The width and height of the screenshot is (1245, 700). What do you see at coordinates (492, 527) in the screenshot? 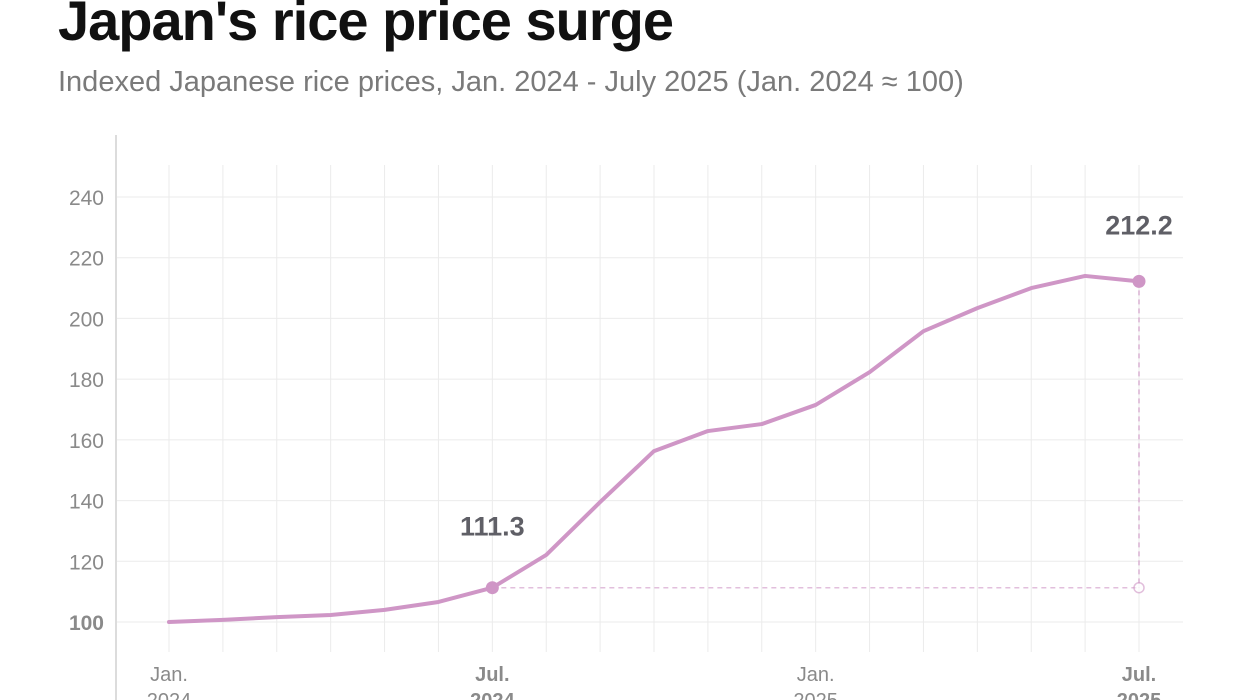
I see `data-label: 111.3` at bounding box center [492, 527].